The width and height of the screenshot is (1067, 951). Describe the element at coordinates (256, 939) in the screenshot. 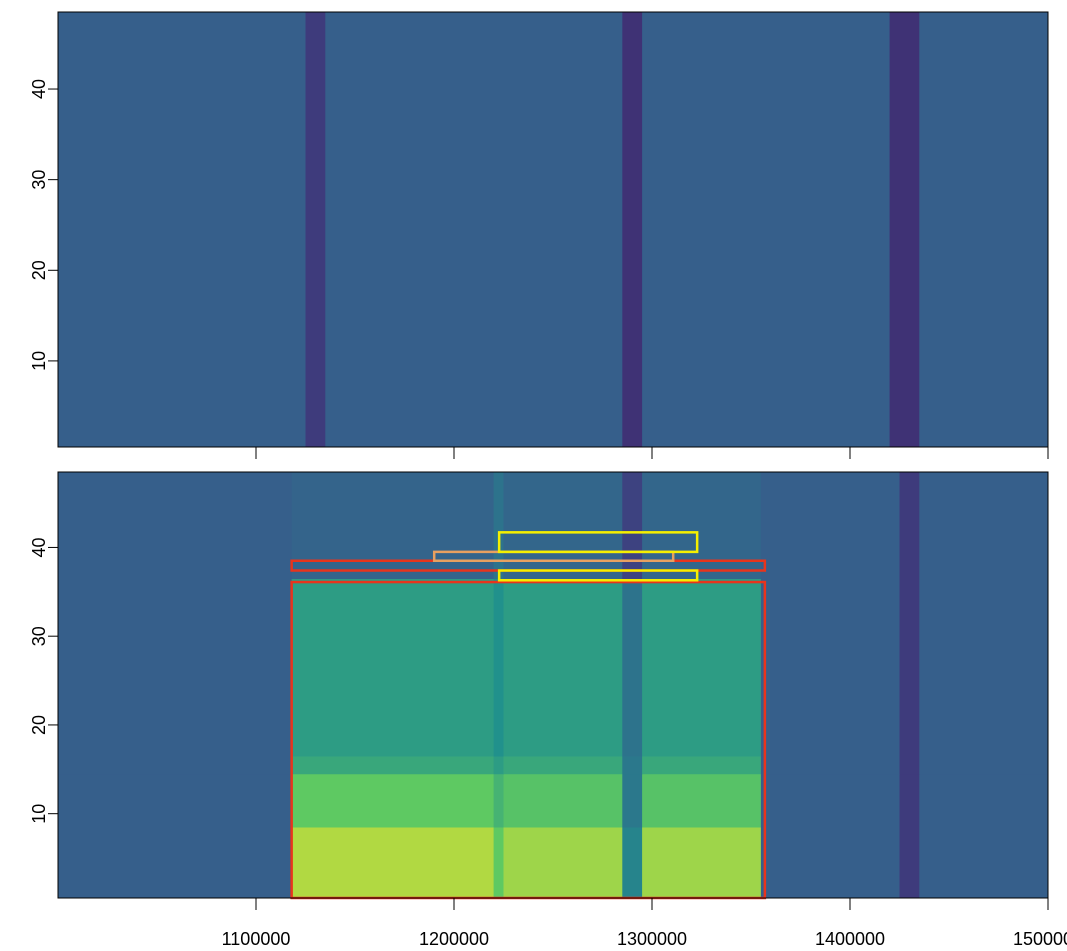

I see `x-tick-label: 1100000` at that location.